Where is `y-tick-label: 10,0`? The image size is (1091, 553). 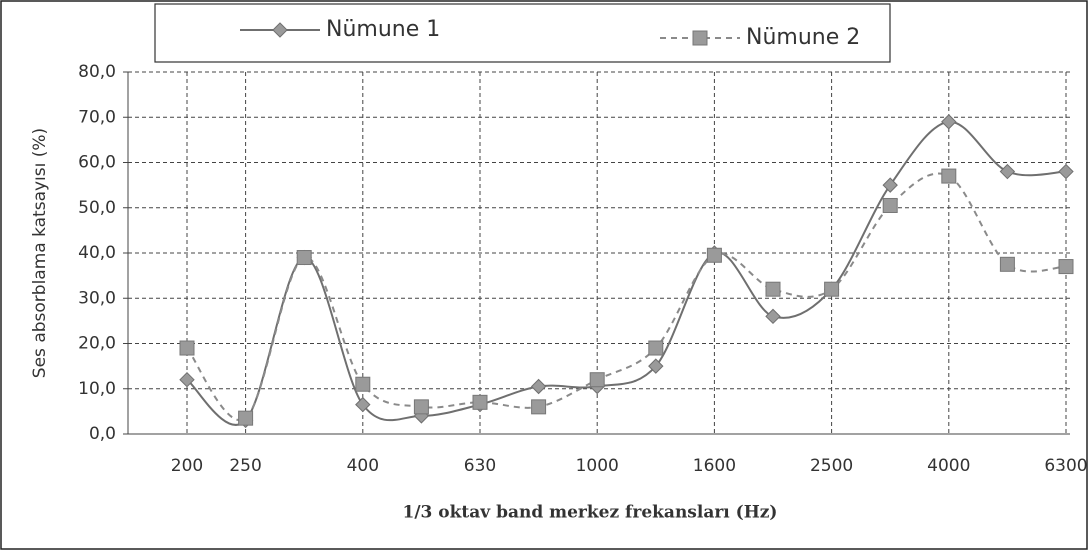
y-tick-label: 10,0 is located at coordinates (97, 389).